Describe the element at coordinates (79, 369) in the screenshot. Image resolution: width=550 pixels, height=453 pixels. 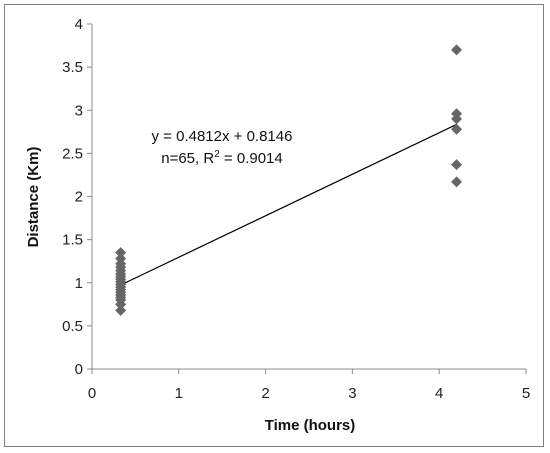
I see `y-tick-label: 0` at that location.